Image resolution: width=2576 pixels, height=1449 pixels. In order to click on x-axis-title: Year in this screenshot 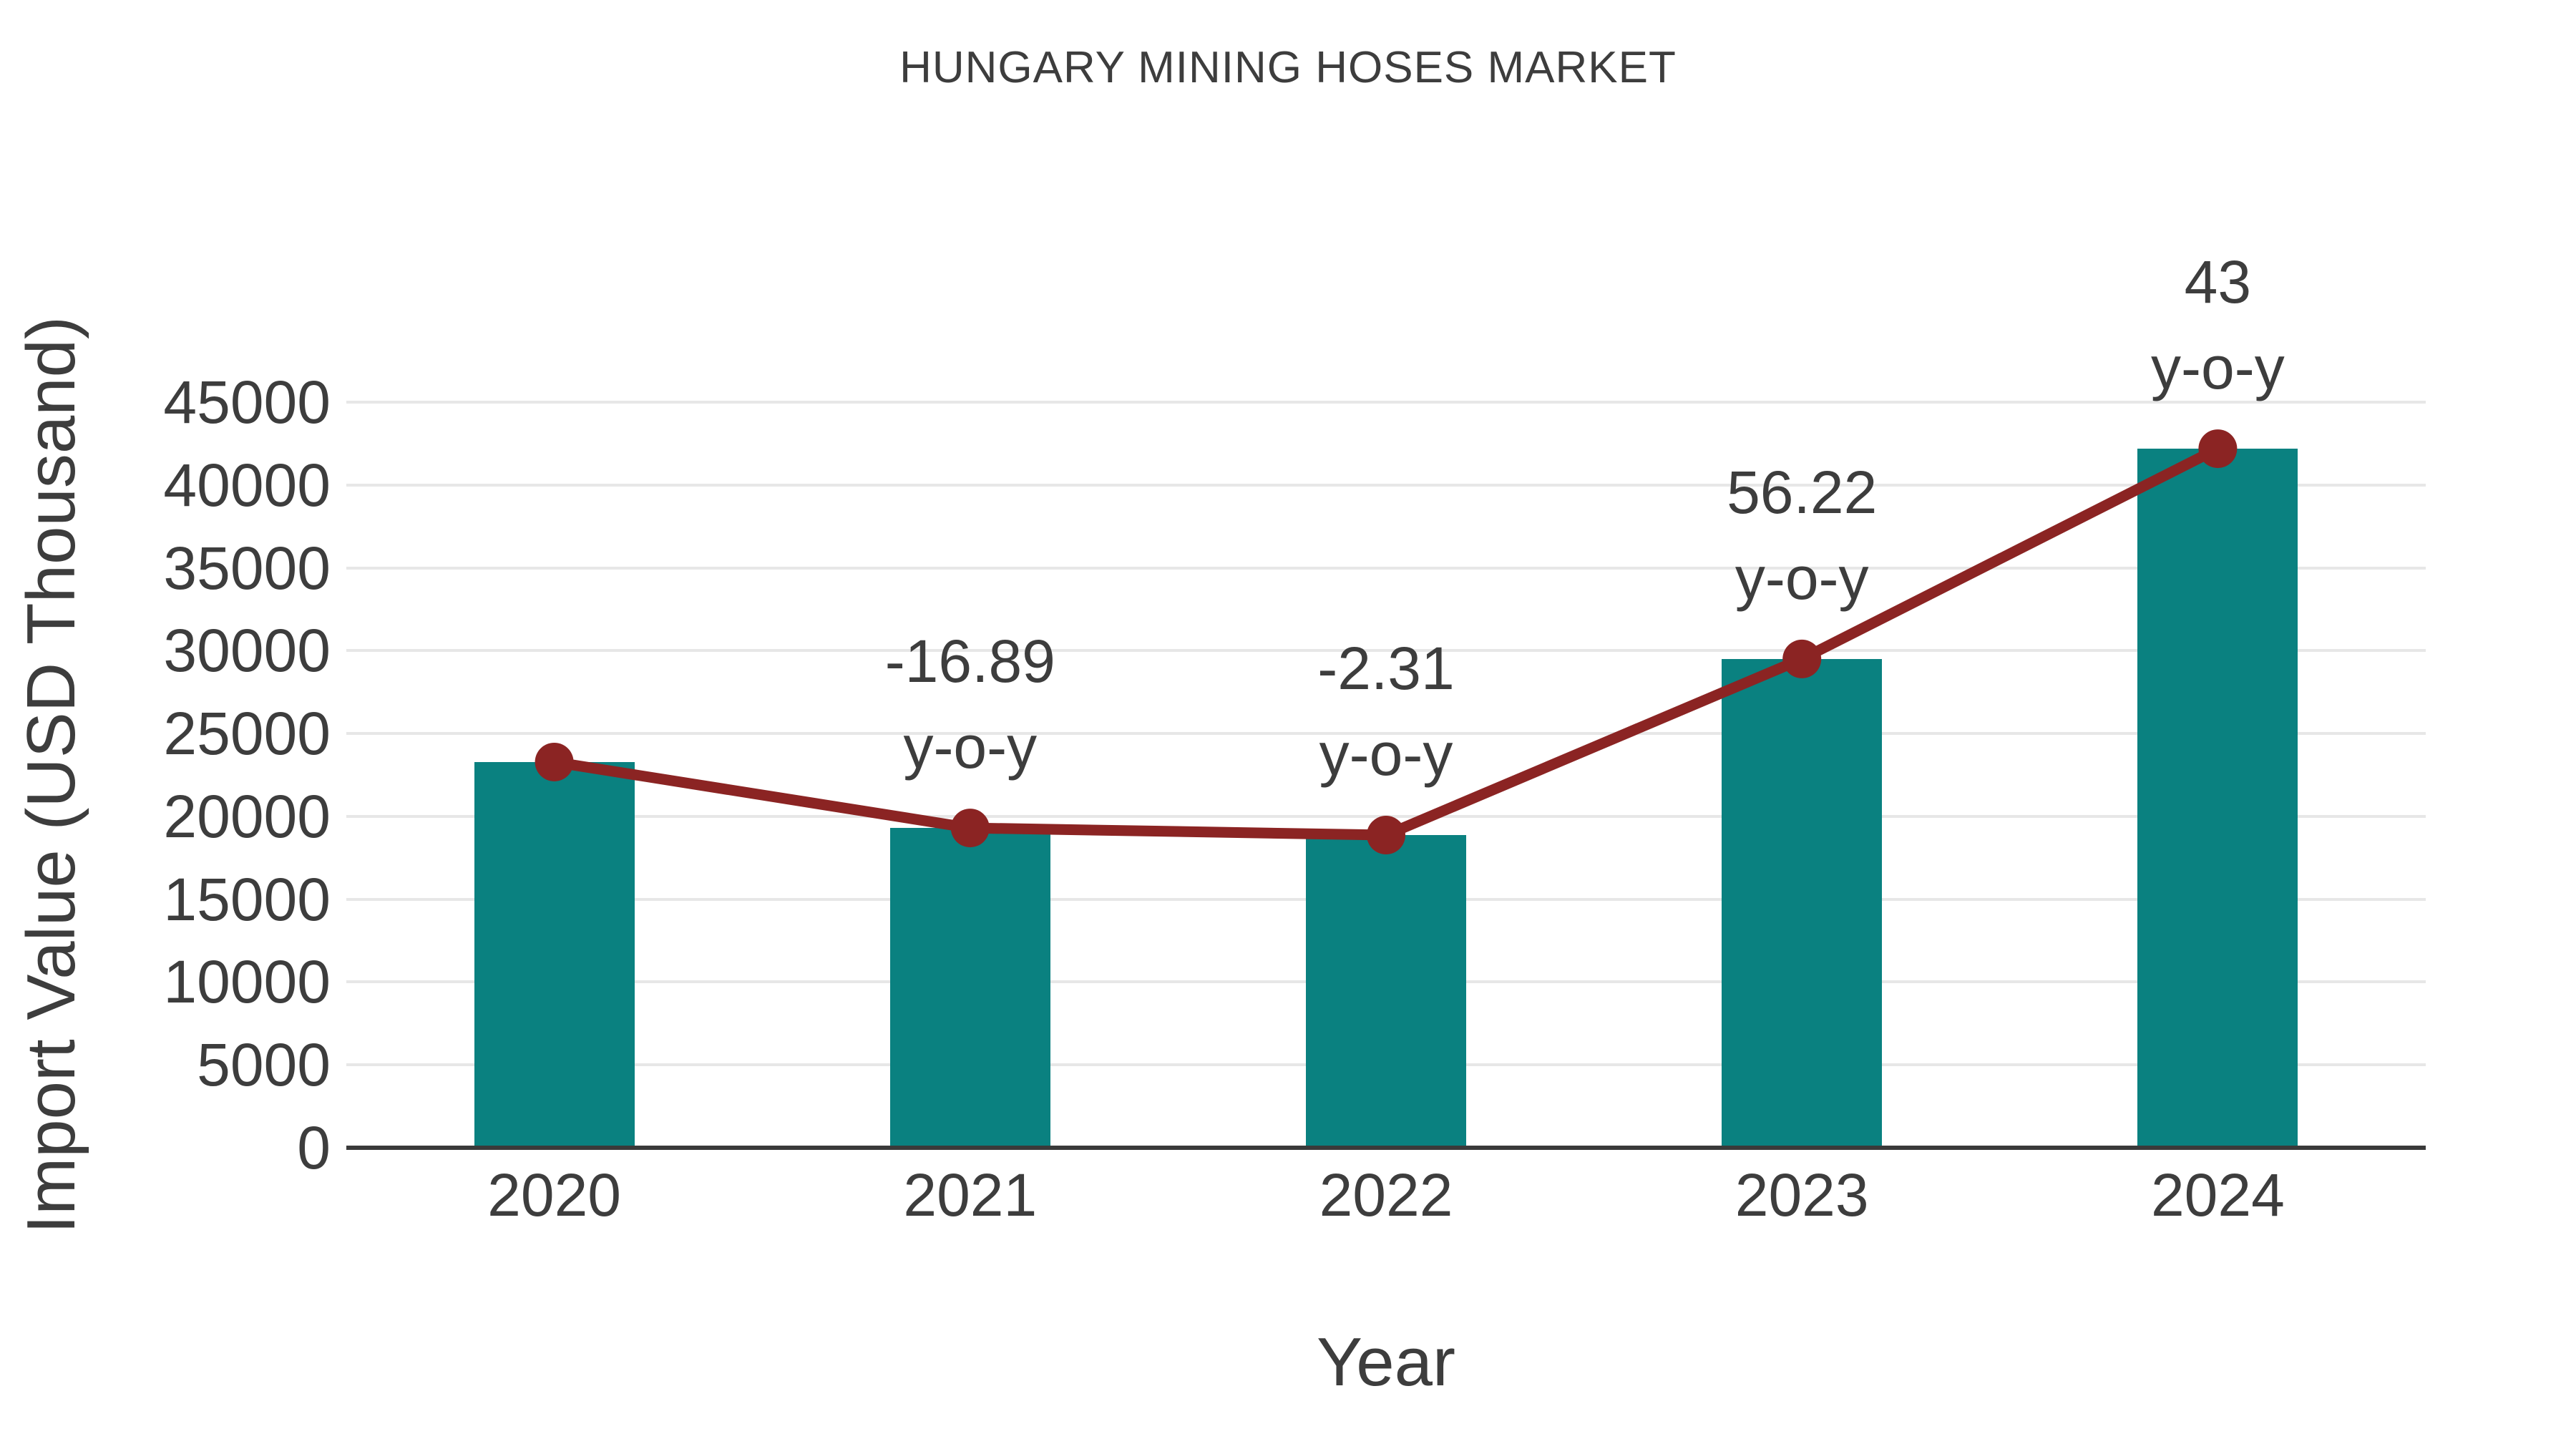, I will do `click(1386, 1362)`.